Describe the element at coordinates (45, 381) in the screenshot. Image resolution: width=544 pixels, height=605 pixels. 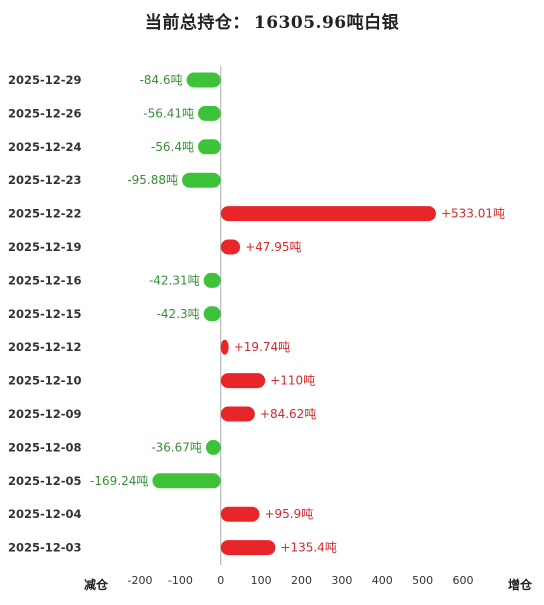
I see `category-label: 2025-12-10` at that location.